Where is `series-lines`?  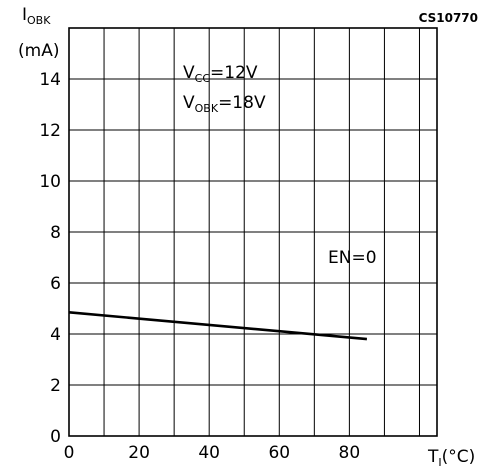
series-lines is located at coordinates (218, 326).